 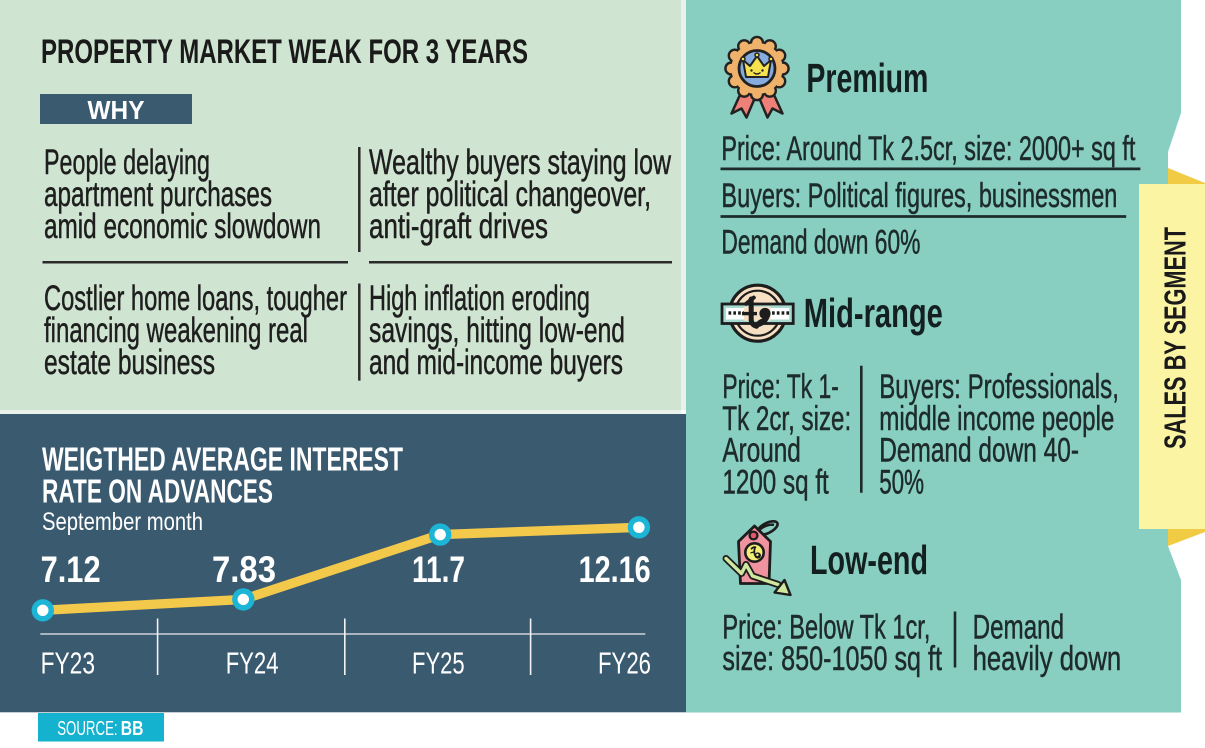 I want to click on svg-text: savings, hitting low-end, so click(x=497, y=330).